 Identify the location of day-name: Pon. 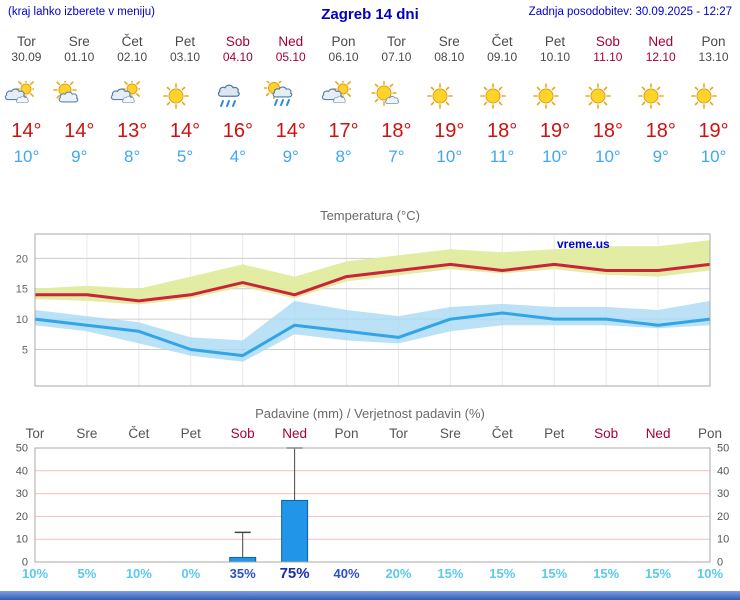
(343, 41).